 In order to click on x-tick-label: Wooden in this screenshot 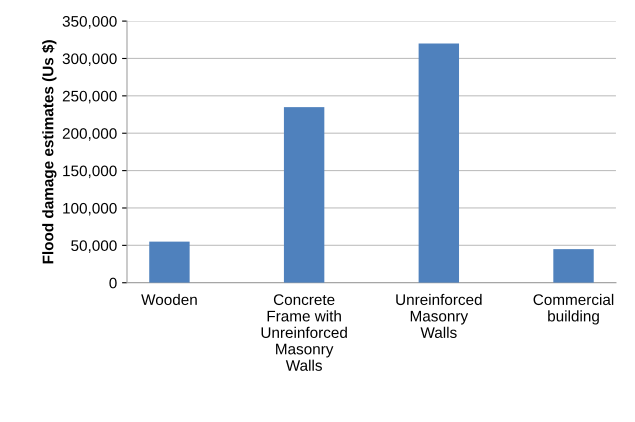, I will do `click(169, 300)`.